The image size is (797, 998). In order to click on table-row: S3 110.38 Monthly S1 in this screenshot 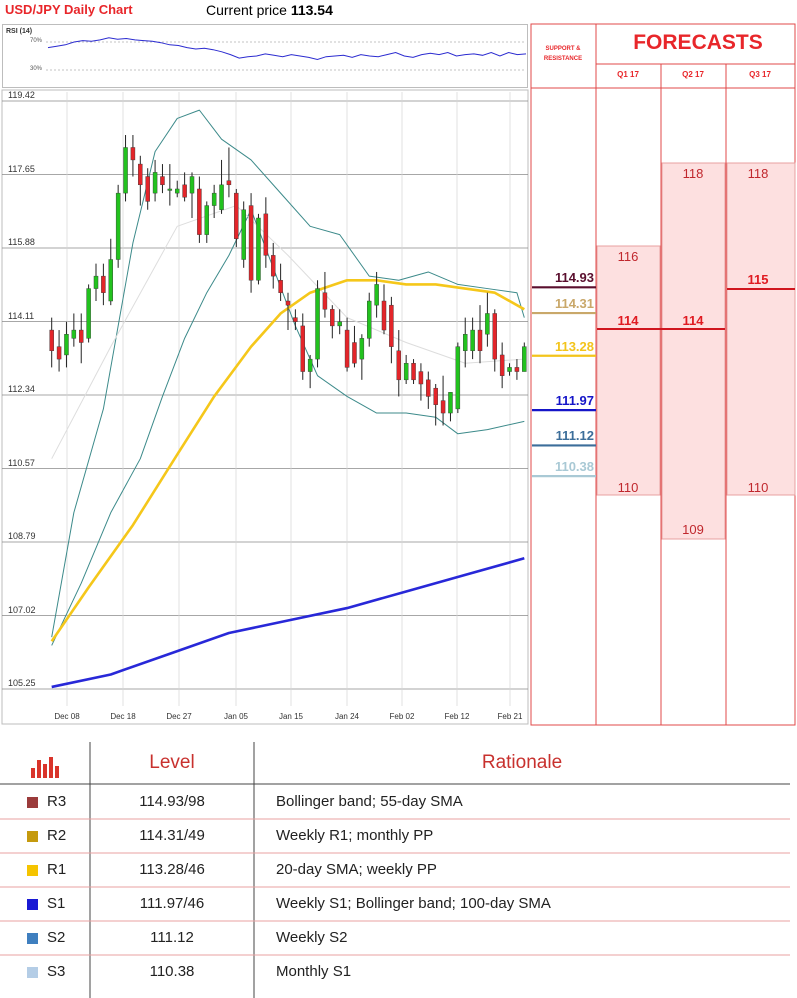, I will do `click(395, 972)`.